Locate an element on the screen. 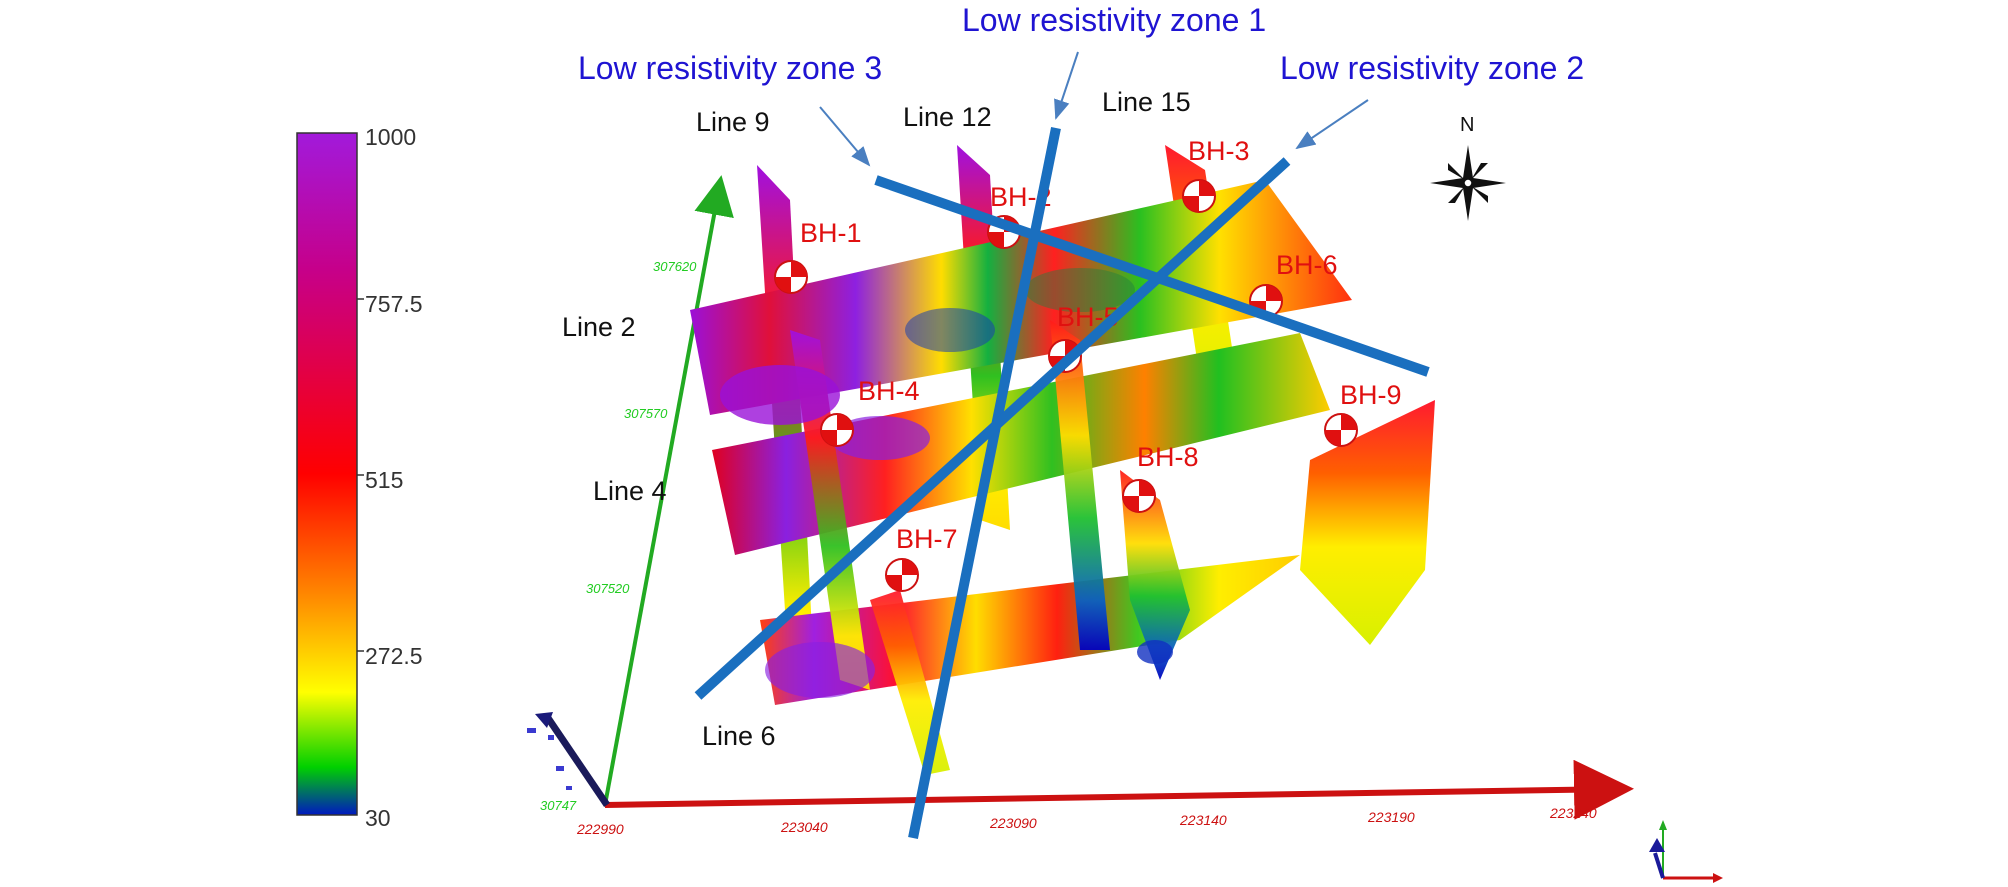  x-tick-label: 223140 is located at coordinates (1203, 820).